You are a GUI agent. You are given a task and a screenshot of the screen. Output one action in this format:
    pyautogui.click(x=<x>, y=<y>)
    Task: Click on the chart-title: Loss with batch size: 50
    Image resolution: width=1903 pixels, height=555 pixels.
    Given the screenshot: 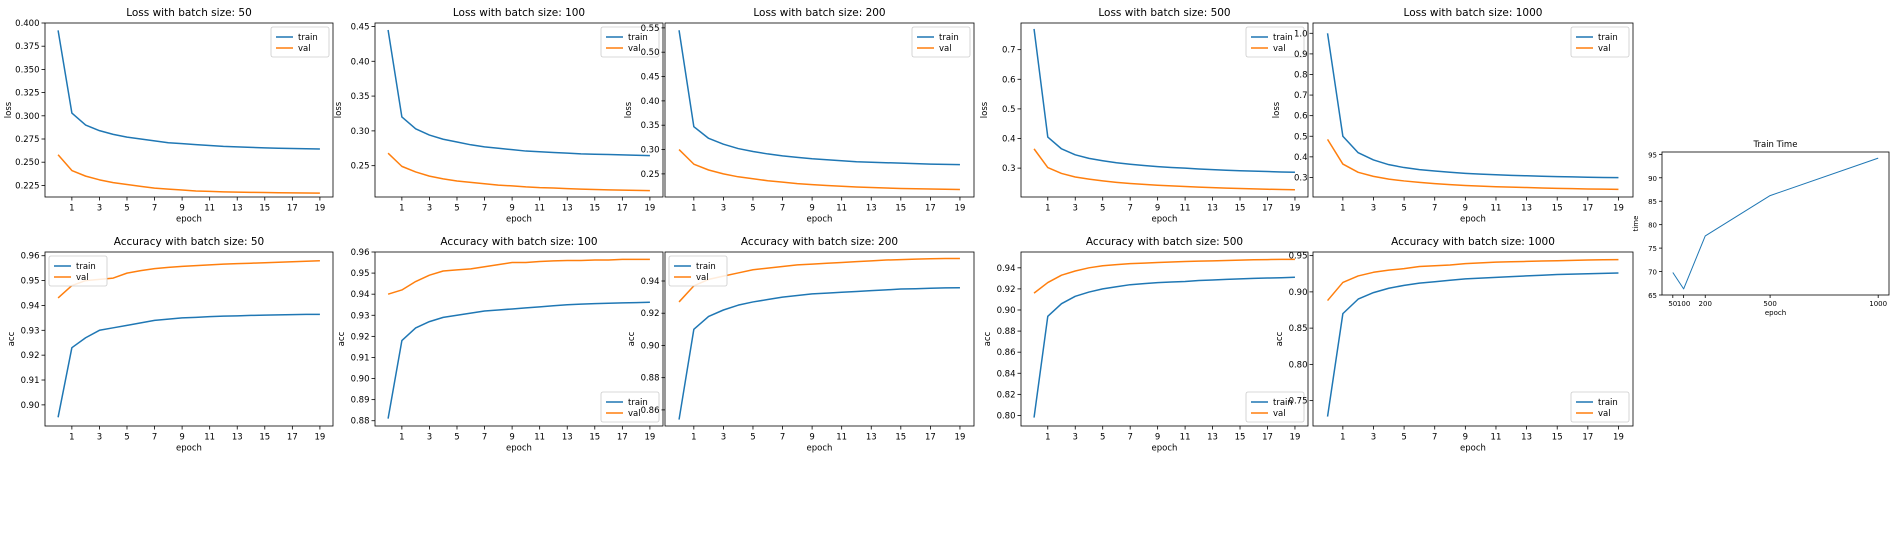 What is the action you would take?
    pyautogui.click(x=189, y=13)
    